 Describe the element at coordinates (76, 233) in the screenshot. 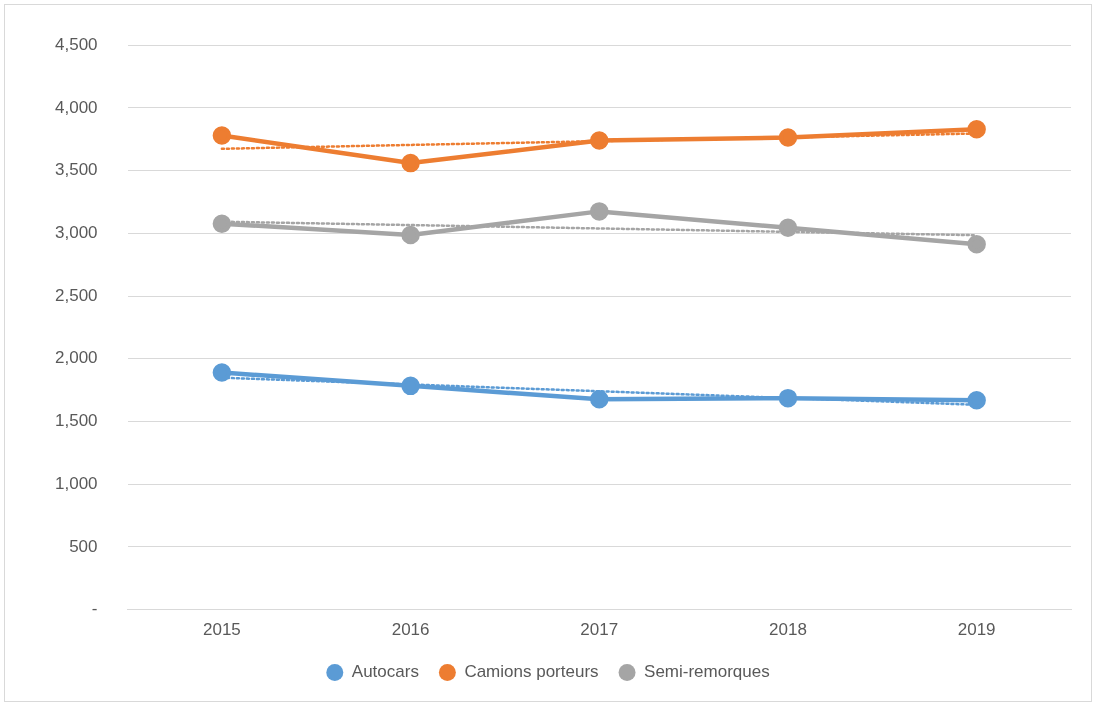

I see `y-tick-label: 3,000` at that location.